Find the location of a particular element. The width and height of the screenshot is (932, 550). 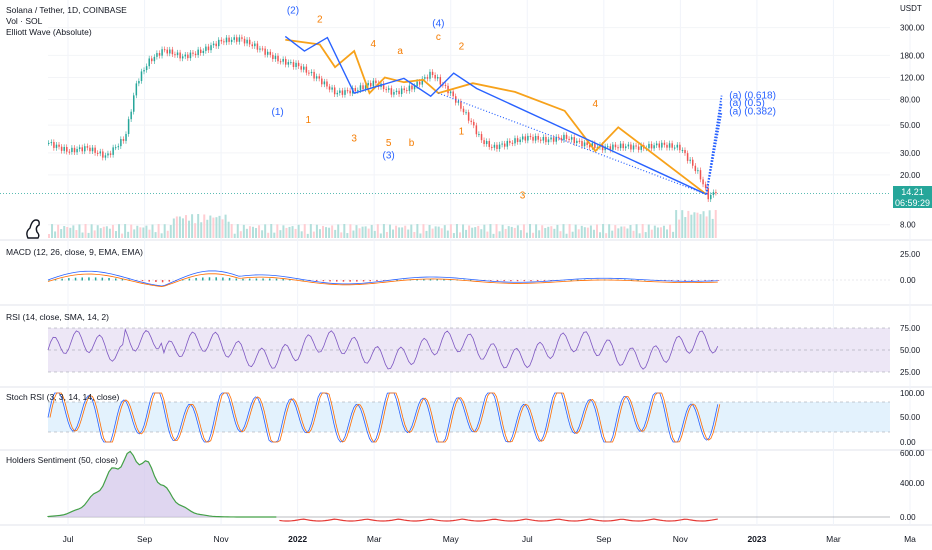

projection-line is located at coordinates (714, 145).